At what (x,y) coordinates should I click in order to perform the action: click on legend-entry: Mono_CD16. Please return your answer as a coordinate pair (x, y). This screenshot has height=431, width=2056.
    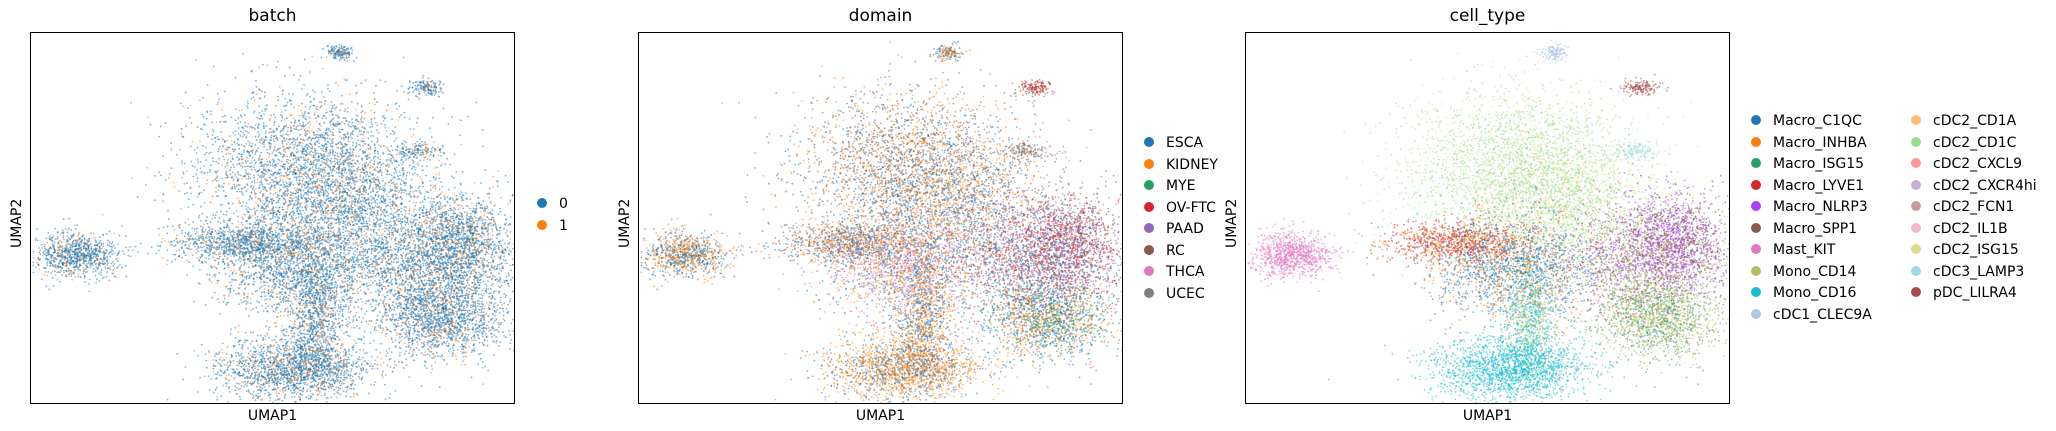
    Looking at the image, I should click on (1803, 293).